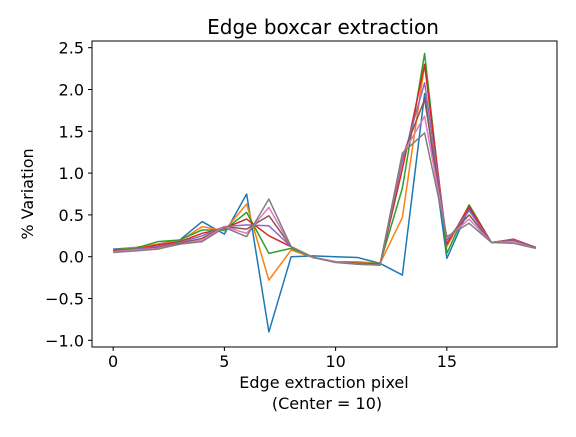  I want to click on y-axis-label: % Variation, so click(27, 193).